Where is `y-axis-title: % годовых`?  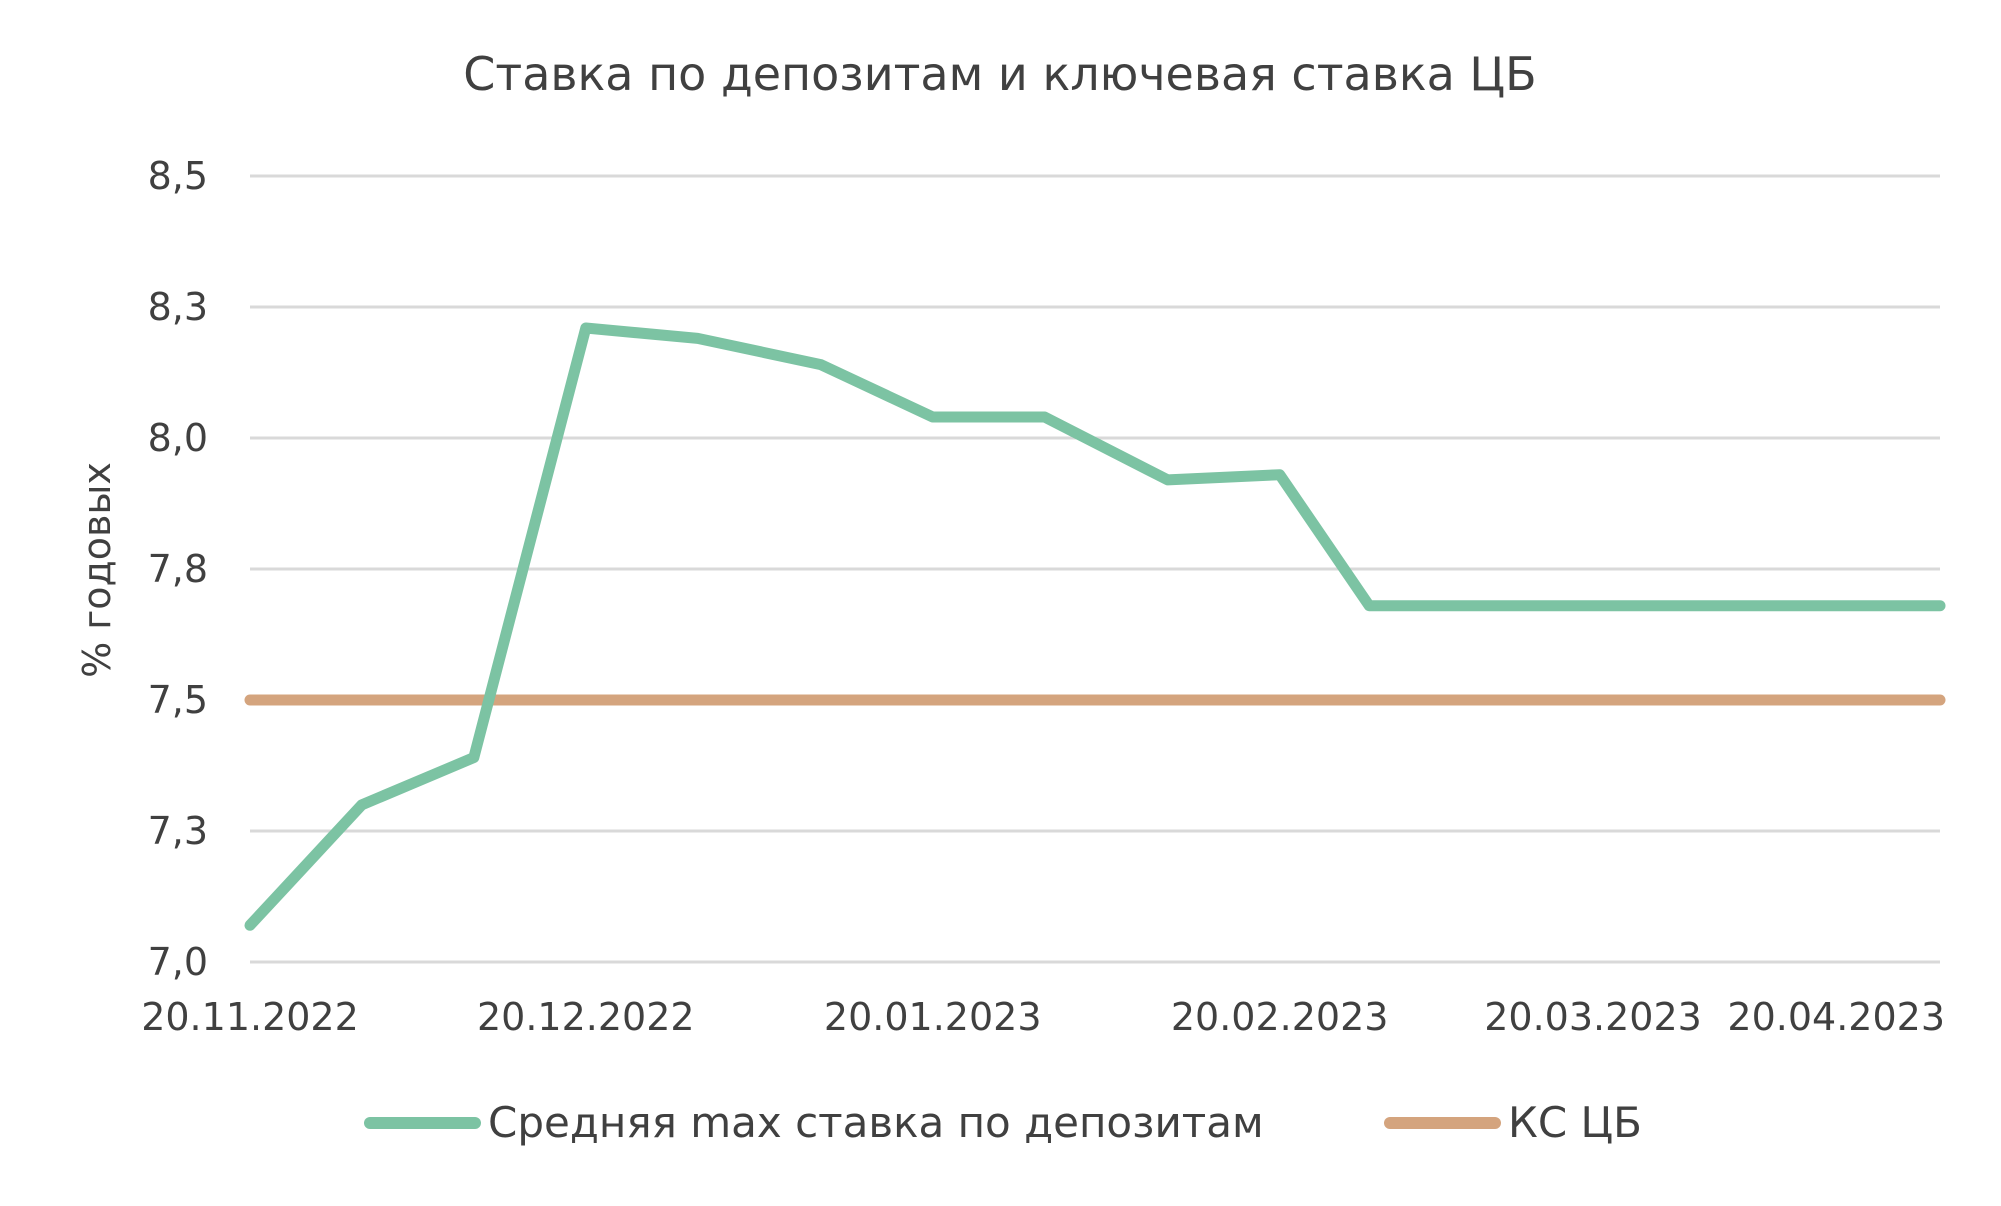
y-axis-title: % годовых is located at coordinates (97, 570).